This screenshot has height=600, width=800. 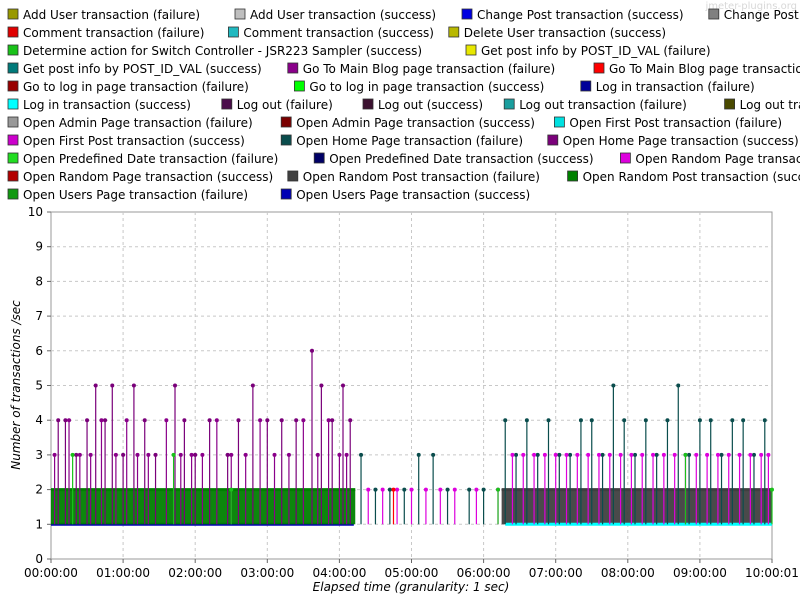 I want to click on x-tick-label: 04:00:00, so click(x=339, y=573).